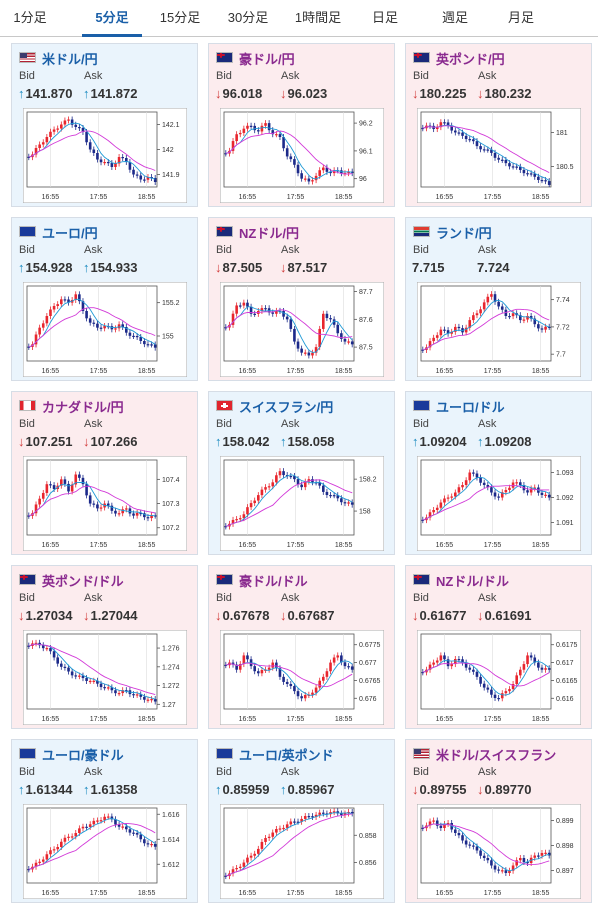 This screenshot has width=598, height=908. Describe the element at coordinates (290, 772) in the screenshot. I see `ask-label: Ask` at that location.